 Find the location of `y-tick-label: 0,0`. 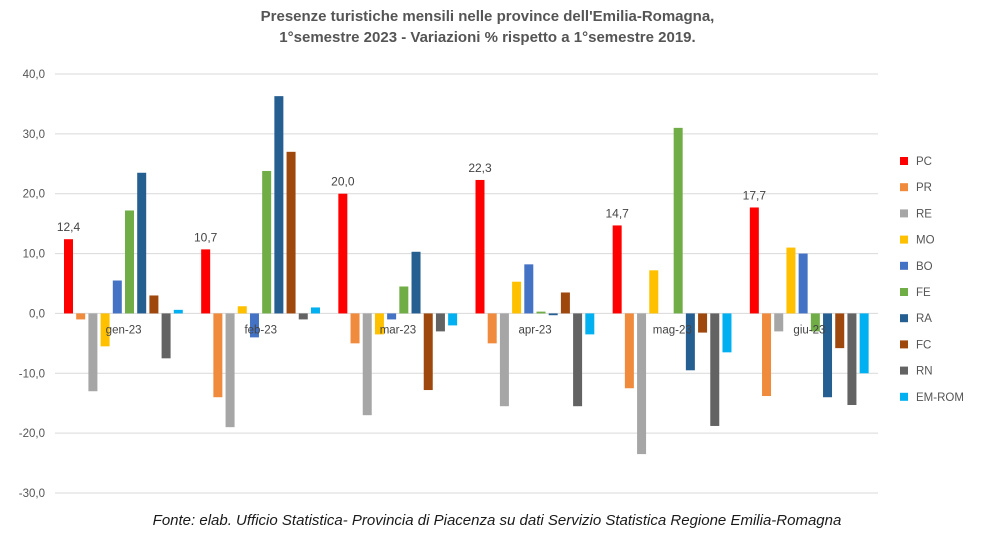

y-tick-label: 0,0 is located at coordinates (37, 314).